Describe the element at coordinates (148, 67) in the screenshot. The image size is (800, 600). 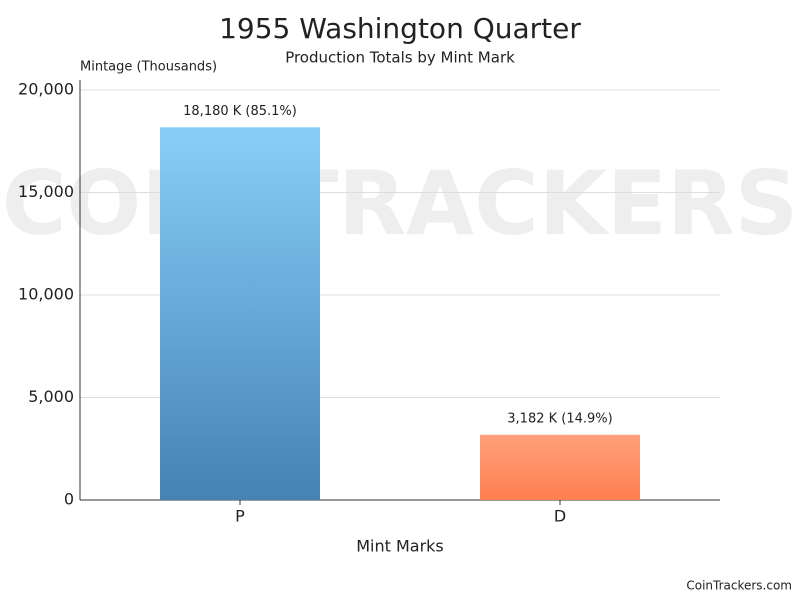
I see `y-axis-label: Mintage (Thousands)` at that location.